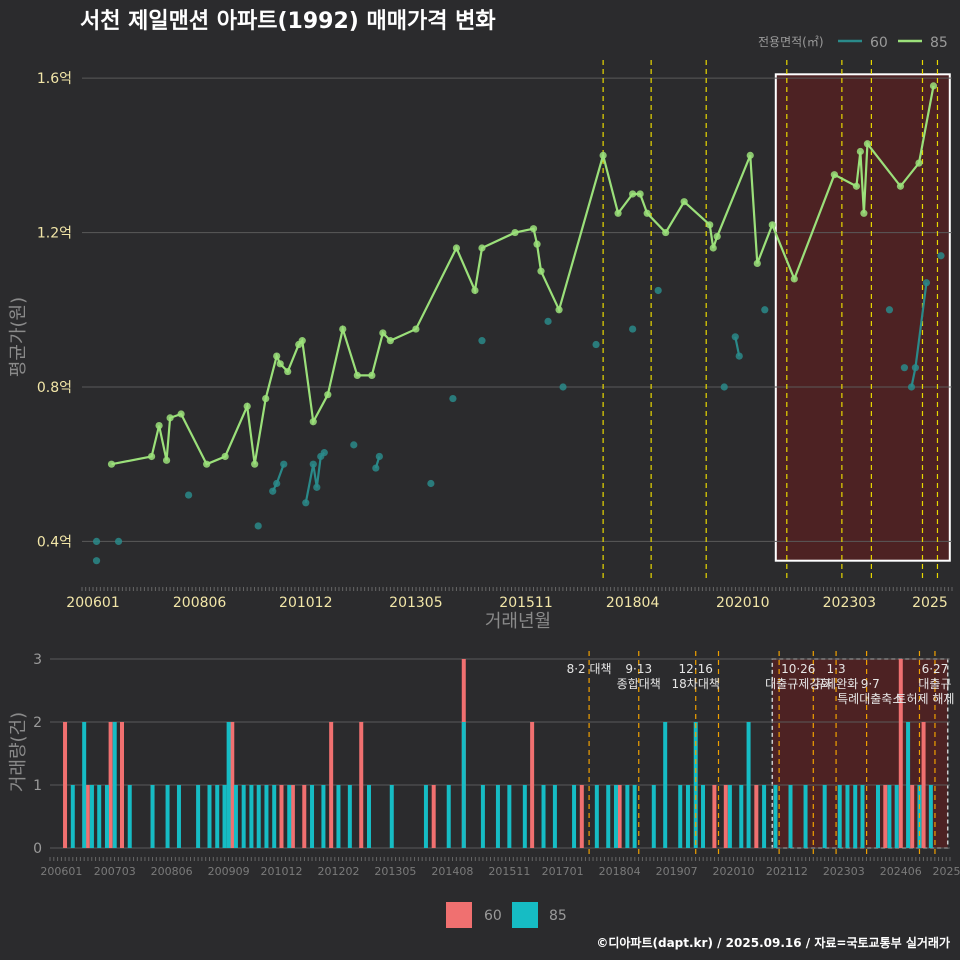 The width and height of the screenshot is (960, 960). What do you see at coordinates (452, 871) in the screenshot?
I see `x-tick-label: 201408` at bounding box center [452, 871].